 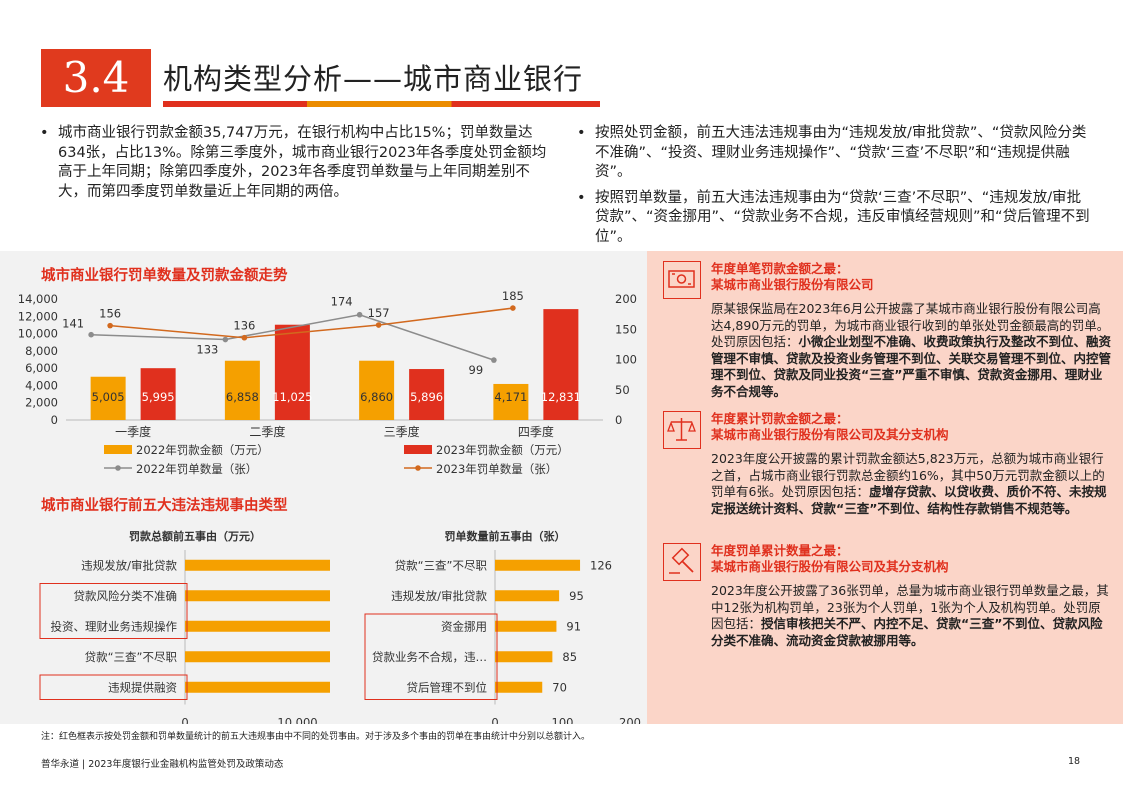 What do you see at coordinates (126, 596) in the screenshot?
I see `category-label: 贷款风险分类不准确` at bounding box center [126, 596].